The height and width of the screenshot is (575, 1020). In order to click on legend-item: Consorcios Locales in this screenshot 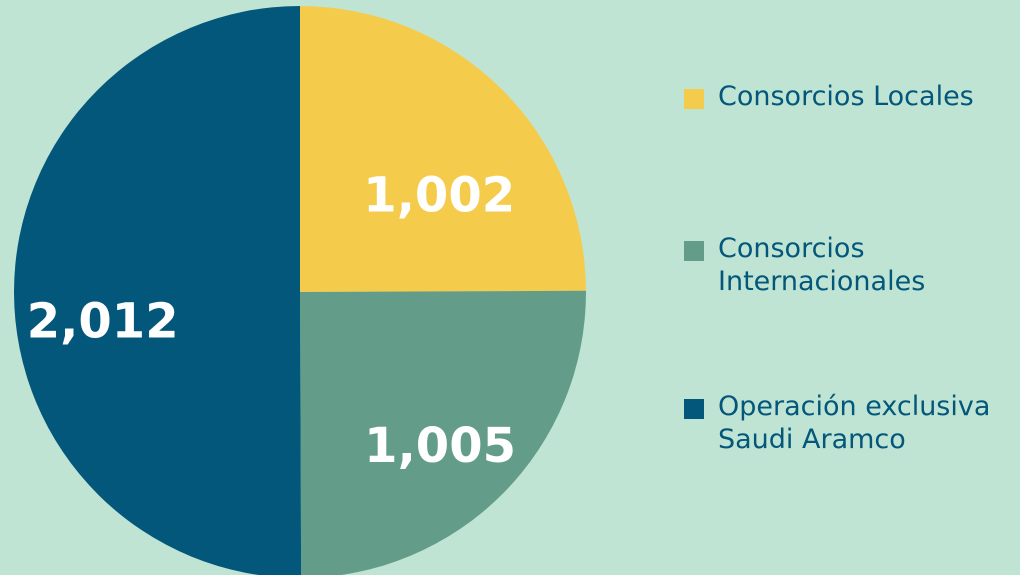, I will do `click(846, 96)`.